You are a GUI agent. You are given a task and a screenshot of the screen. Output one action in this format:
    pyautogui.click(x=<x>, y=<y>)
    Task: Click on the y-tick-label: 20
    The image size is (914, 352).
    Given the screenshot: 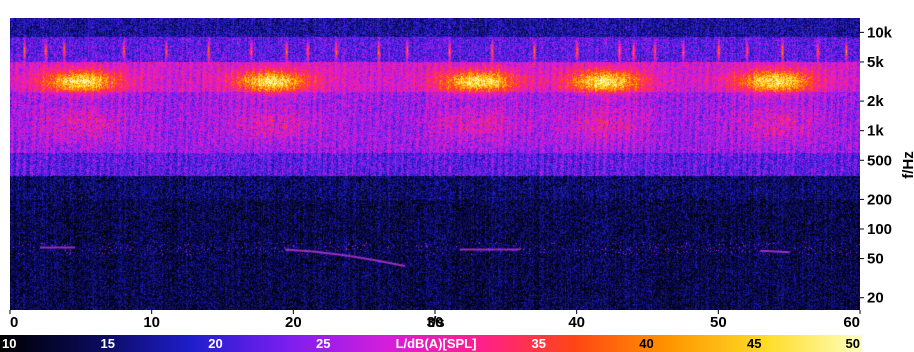 What is the action you would take?
    pyautogui.click(x=875, y=298)
    